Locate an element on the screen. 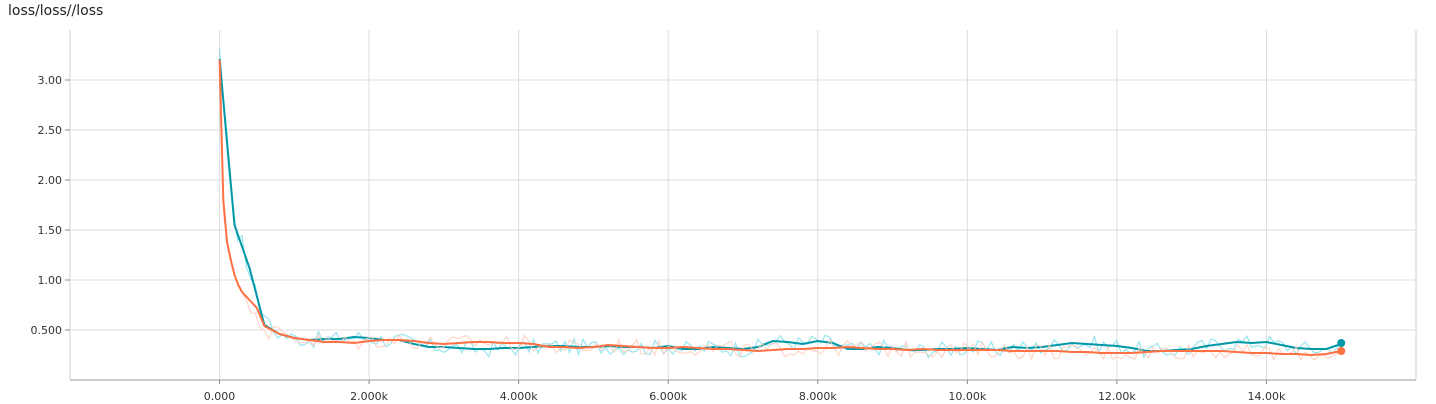 The width and height of the screenshot is (1436, 404). x-tick-label: 10.00k is located at coordinates (967, 396).